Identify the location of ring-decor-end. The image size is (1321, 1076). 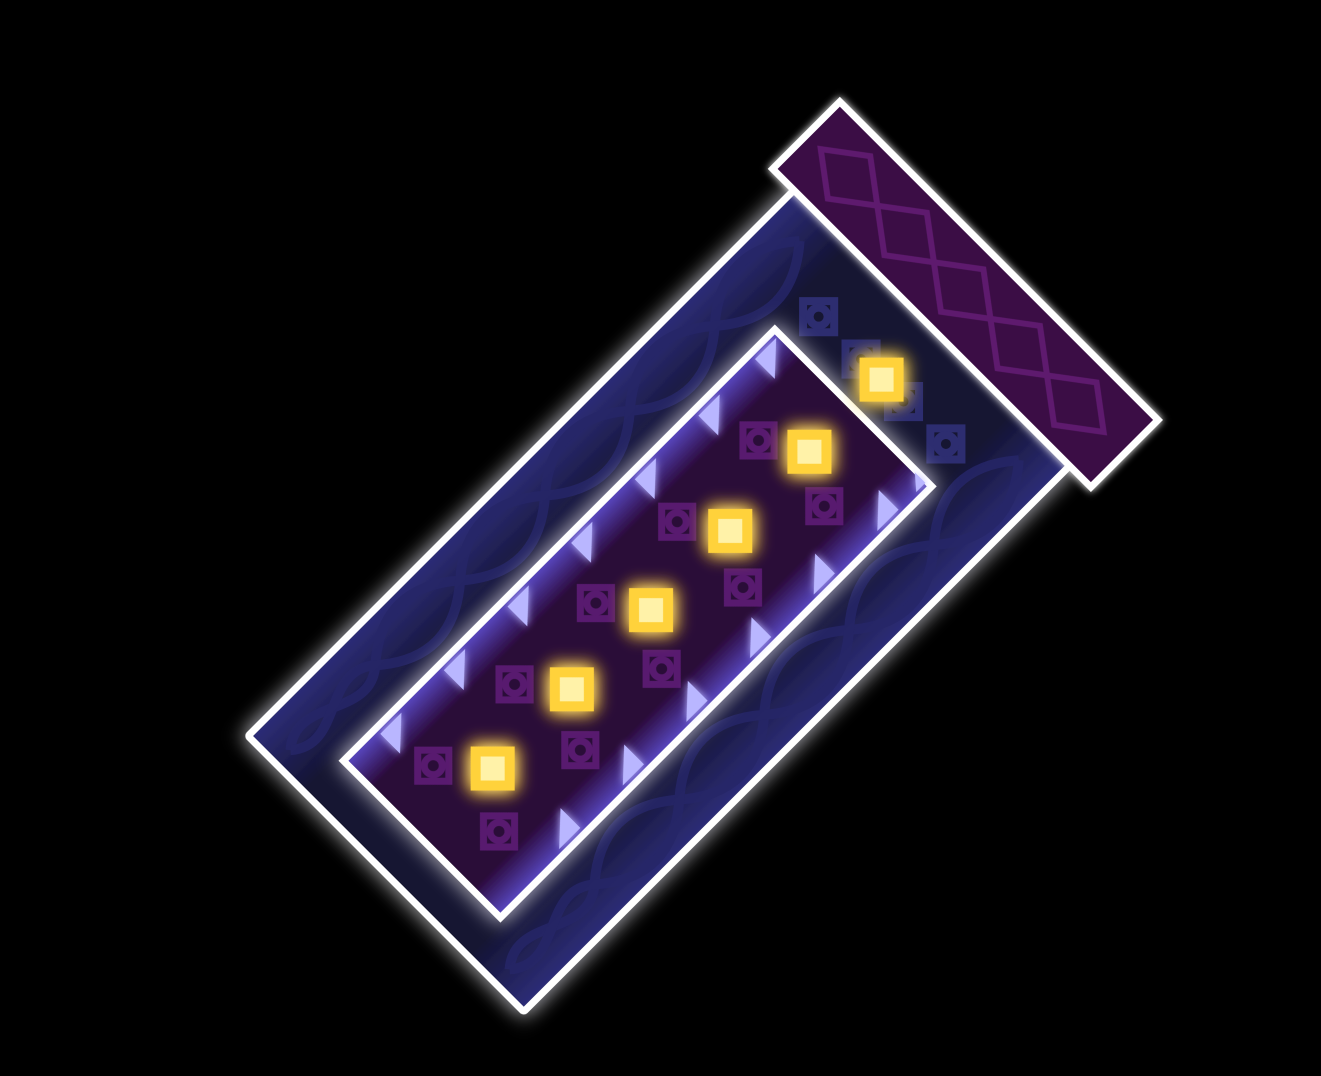
(882, 380).